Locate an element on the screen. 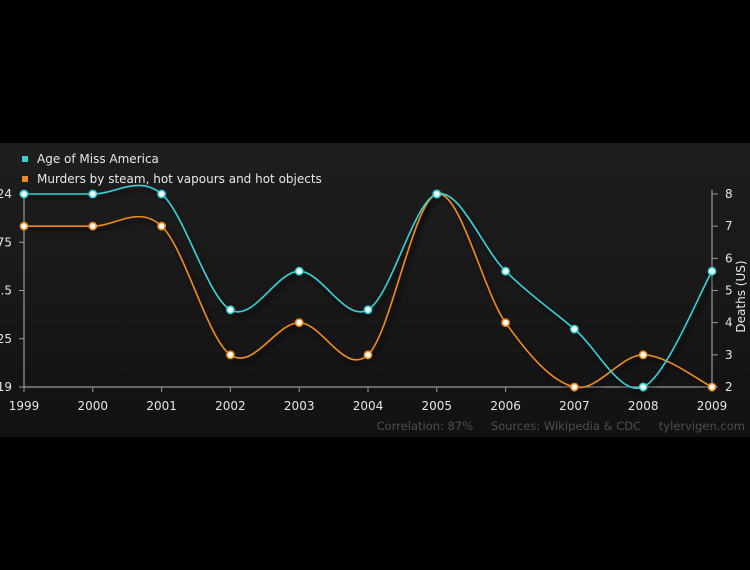  legend-item-miss-america: Age of Miss America is located at coordinates (90, 159).